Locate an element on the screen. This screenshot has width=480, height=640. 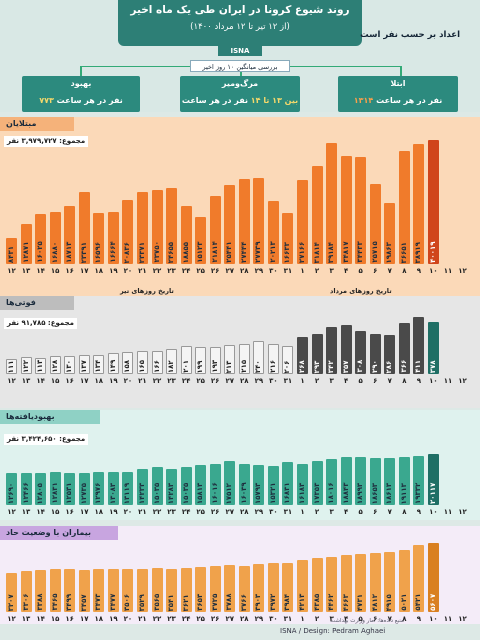
deaths-day-label: ۲ is located at coordinates (317, 381).